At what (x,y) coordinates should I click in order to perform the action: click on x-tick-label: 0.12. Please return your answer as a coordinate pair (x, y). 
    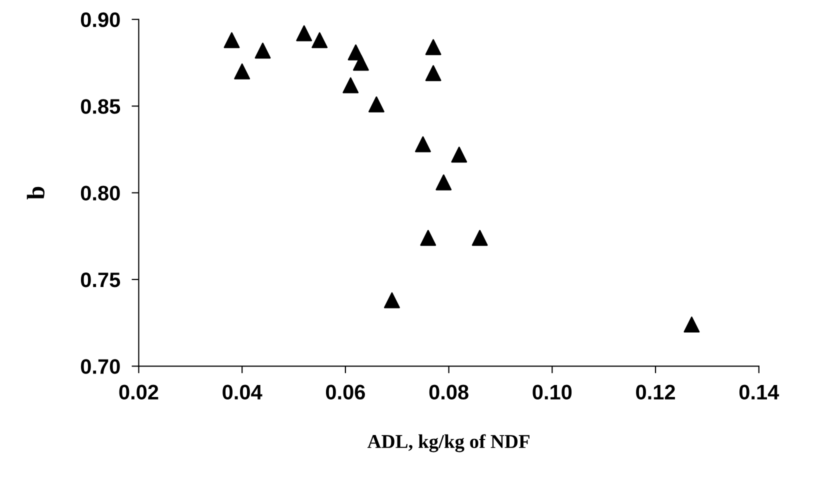
    Looking at the image, I should click on (655, 392).